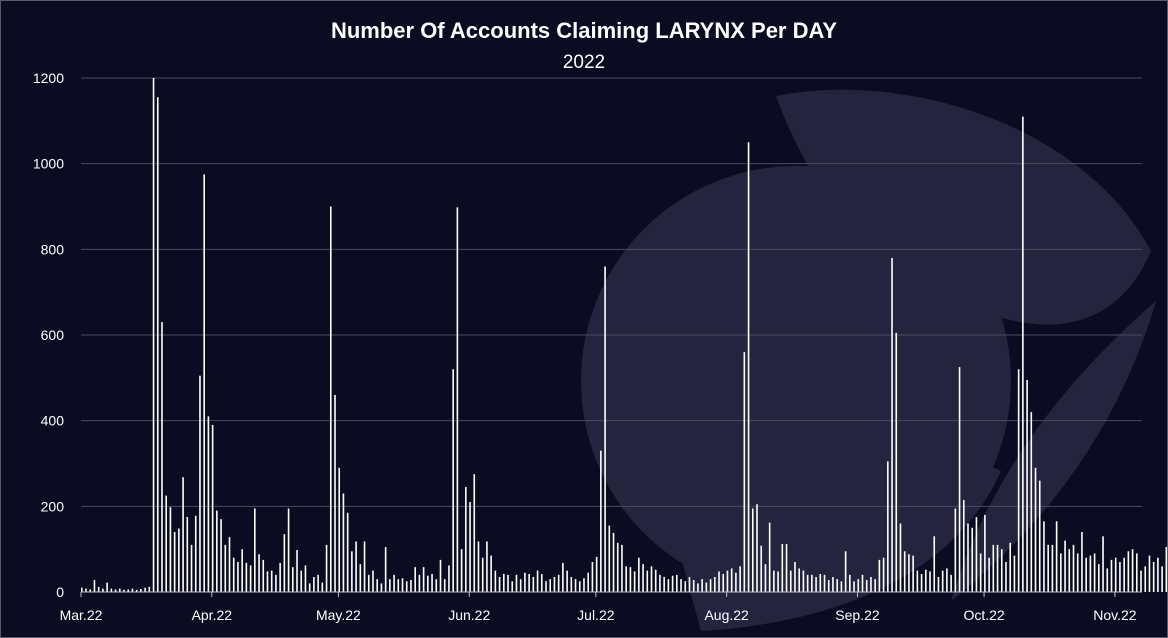  Describe the element at coordinates (53, 335) in the screenshot. I see `y-tick-label: 600` at that location.